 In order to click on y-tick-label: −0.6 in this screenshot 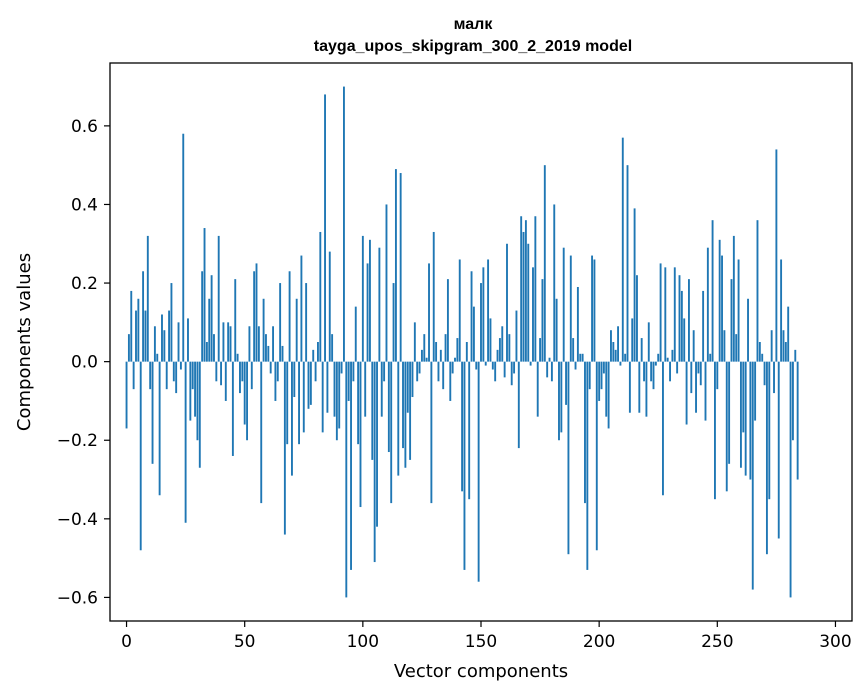, I will do `click(77, 598)`.